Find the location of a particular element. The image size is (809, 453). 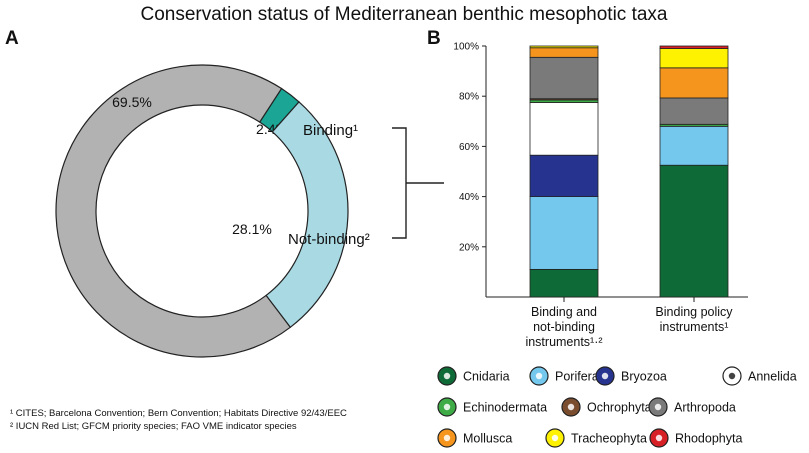

bracket-label-not-binding: Not-binding² is located at coordinates (329, 239).